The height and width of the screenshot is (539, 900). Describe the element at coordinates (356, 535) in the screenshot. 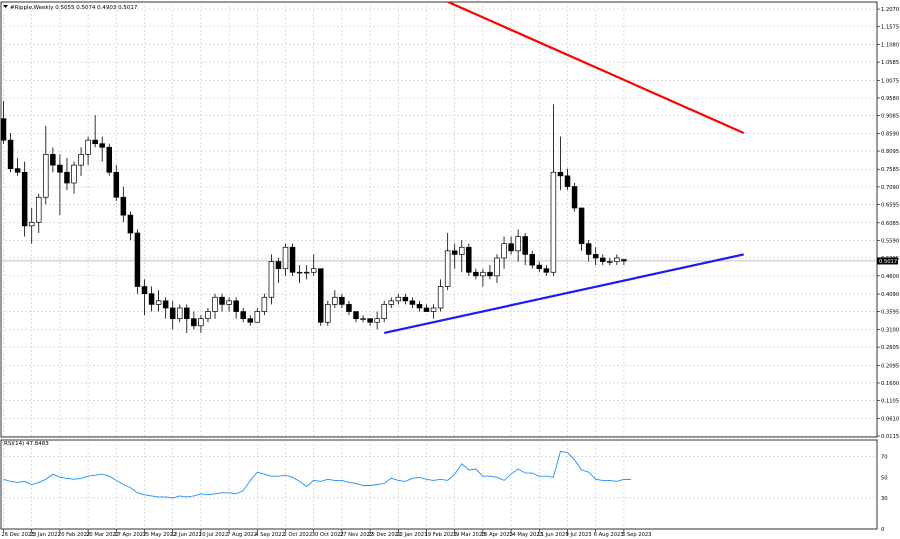

I see `x-tick-label: 27 Nov 2022` at that location.